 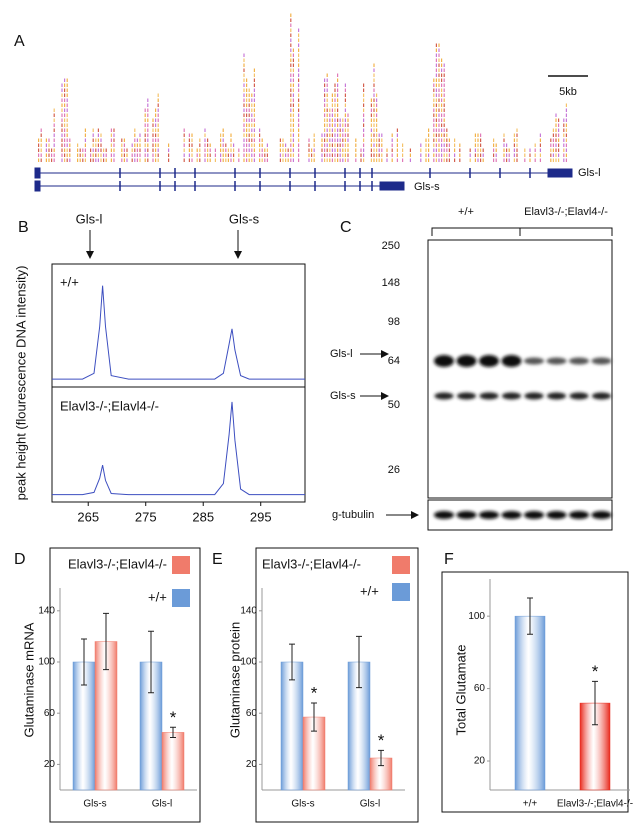 What do you see at coordinates (480, 761) in the screenshot?
I see `y-tick-label: 20` at bounding box center [480, 761].